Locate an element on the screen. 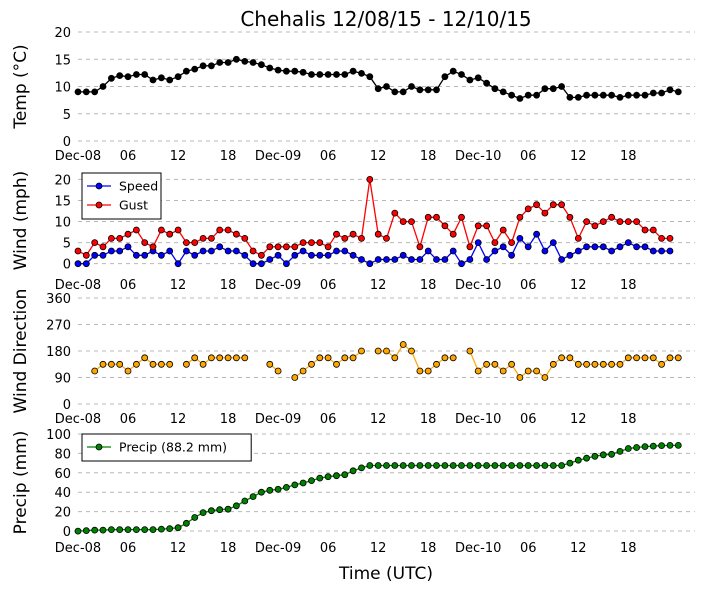 Image resolution: width=705 pixels, height=593 pixels. y-tick-label: 5 is located at coordinates (67, 244).